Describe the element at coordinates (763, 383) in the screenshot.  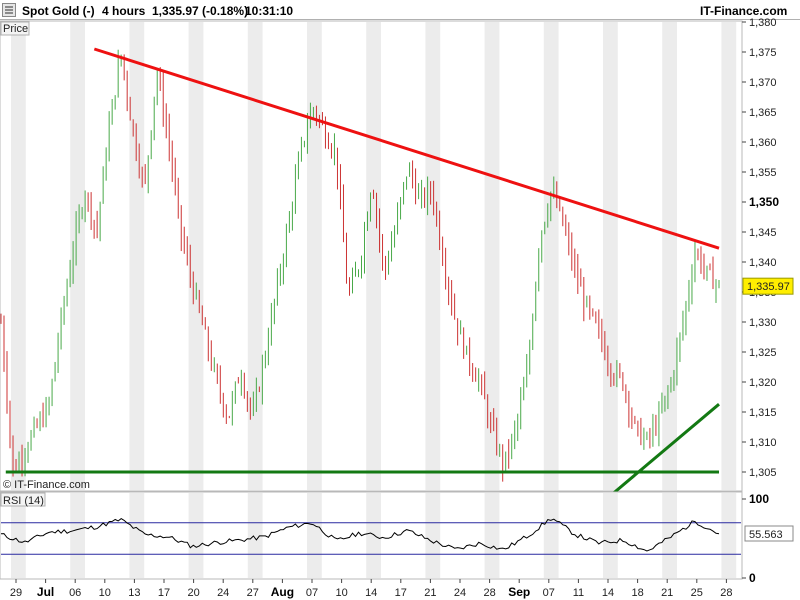
I see `price-tick-label: 1,320` at that location.